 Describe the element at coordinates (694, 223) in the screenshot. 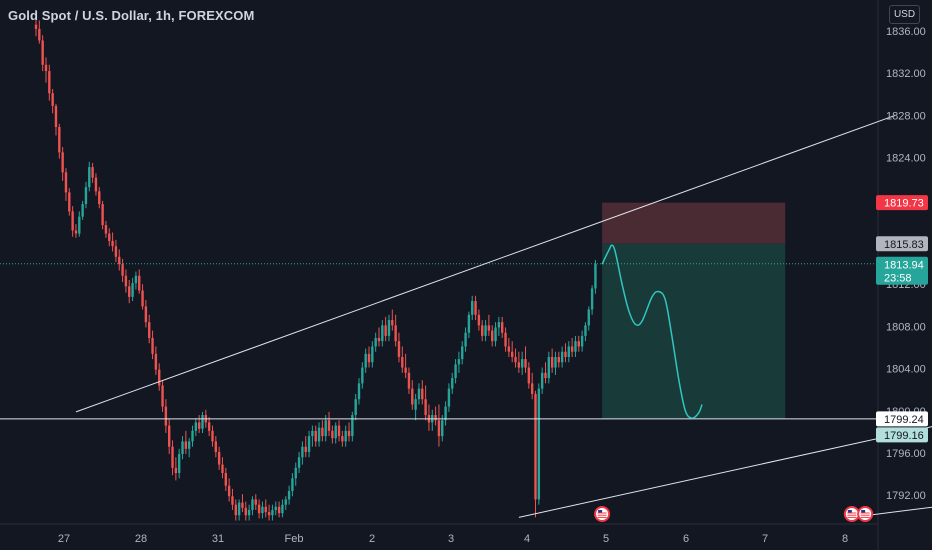

I see `stop-loss-zone` at that location.